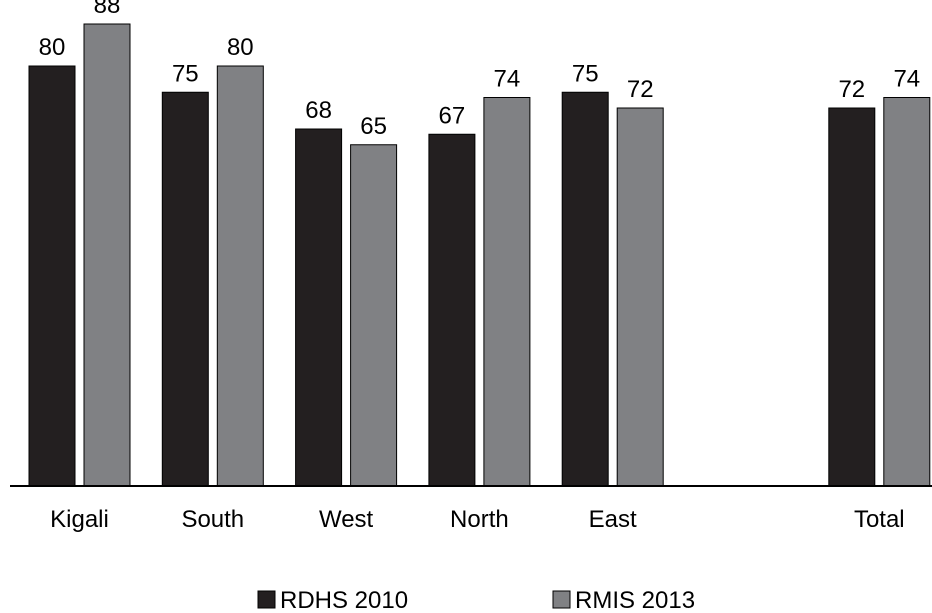  Describe the element at coordinates (640, 89) in the screenshot. I see `data-label-east-series-2: 72` at that location.